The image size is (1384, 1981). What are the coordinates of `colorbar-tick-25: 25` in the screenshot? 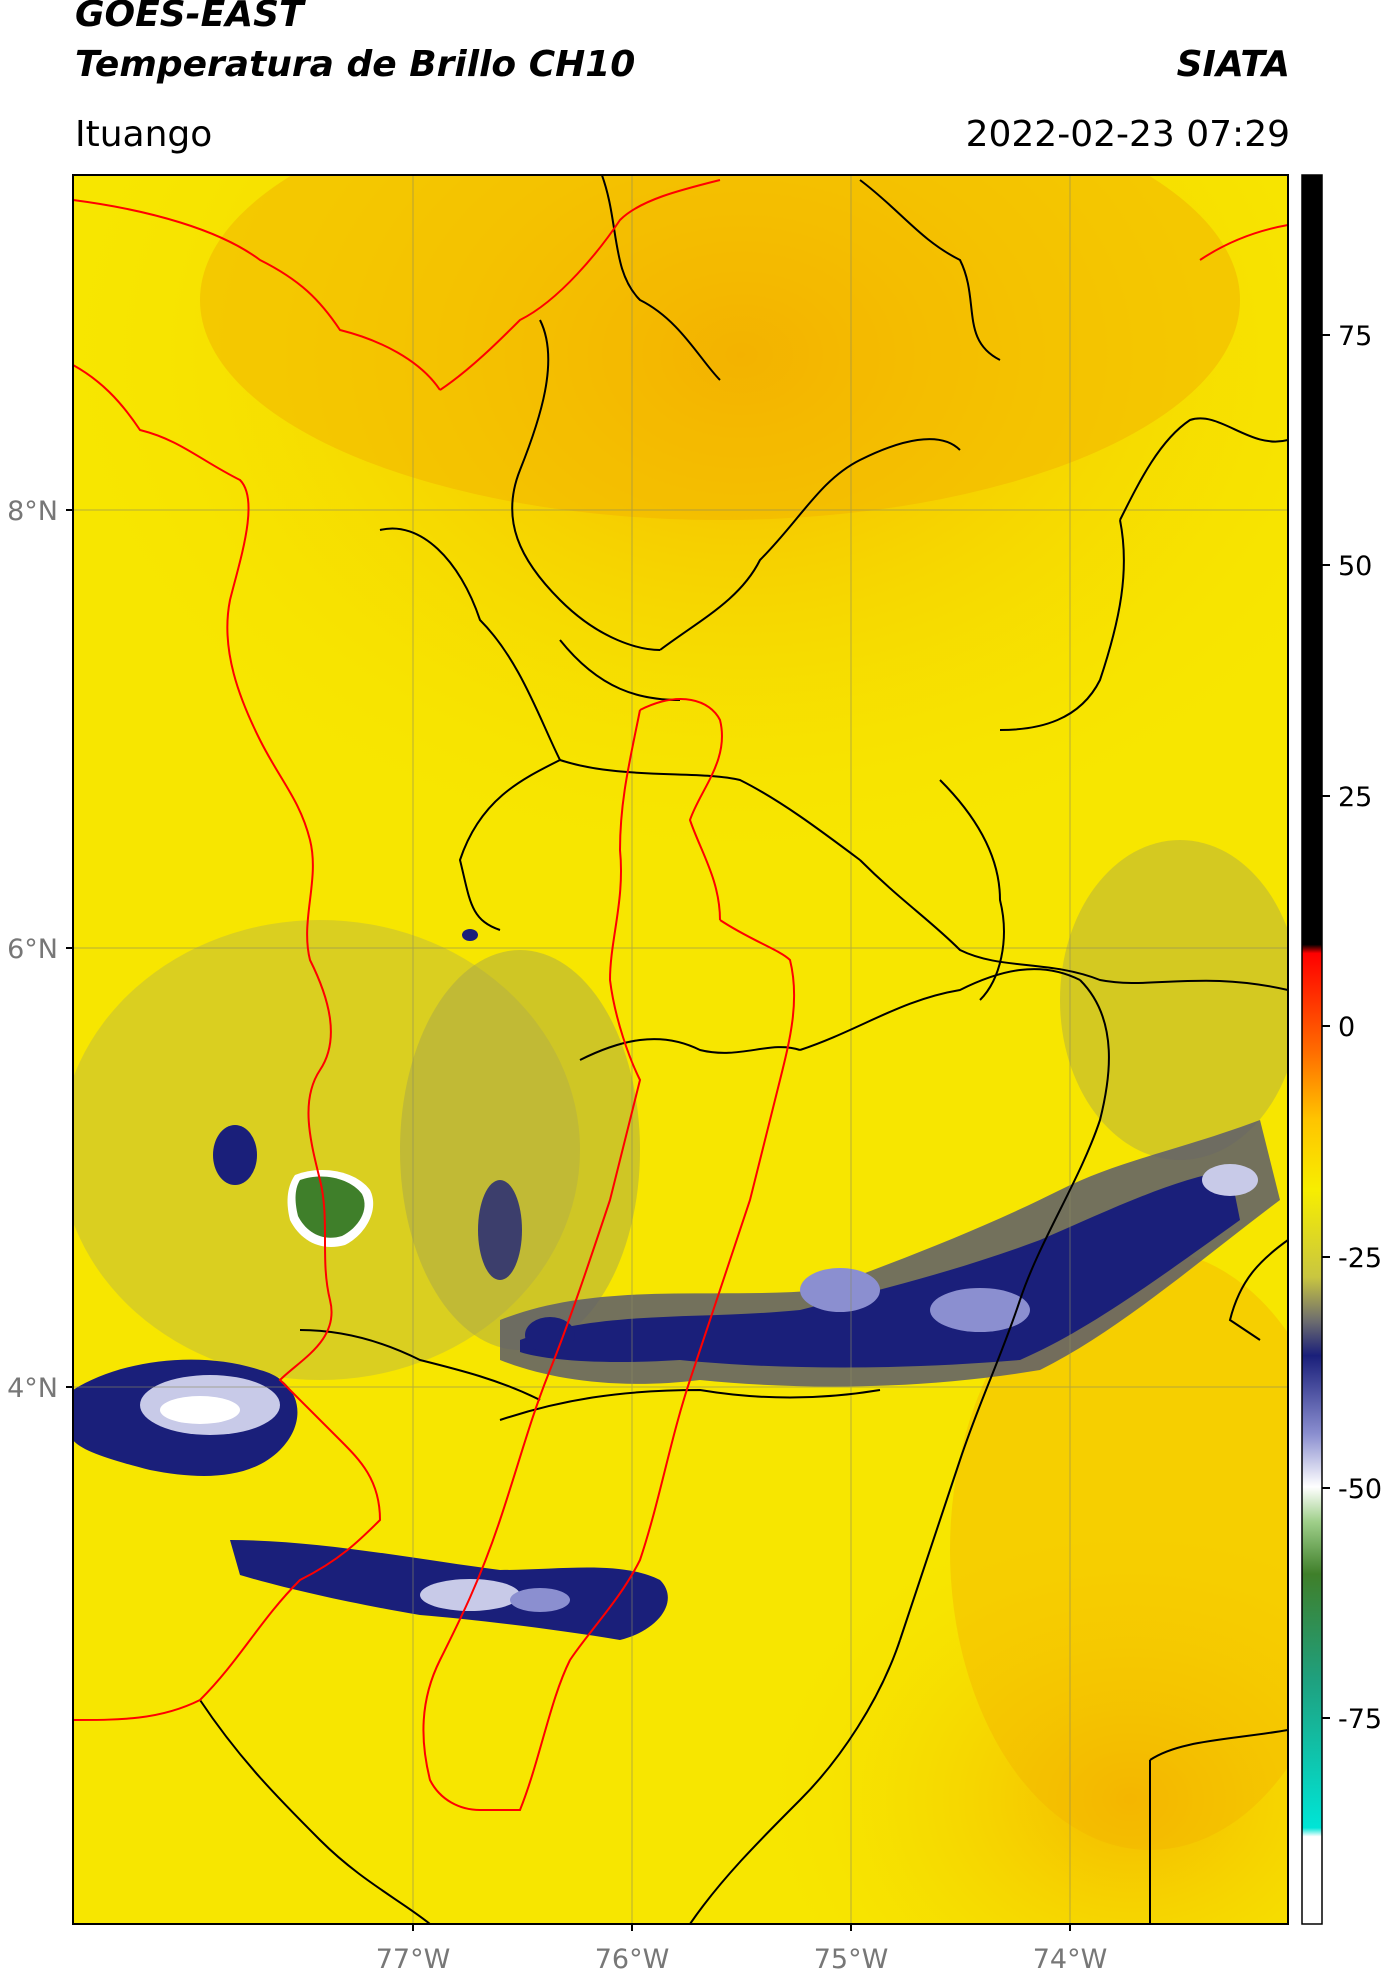 It's located at (1355, 797).